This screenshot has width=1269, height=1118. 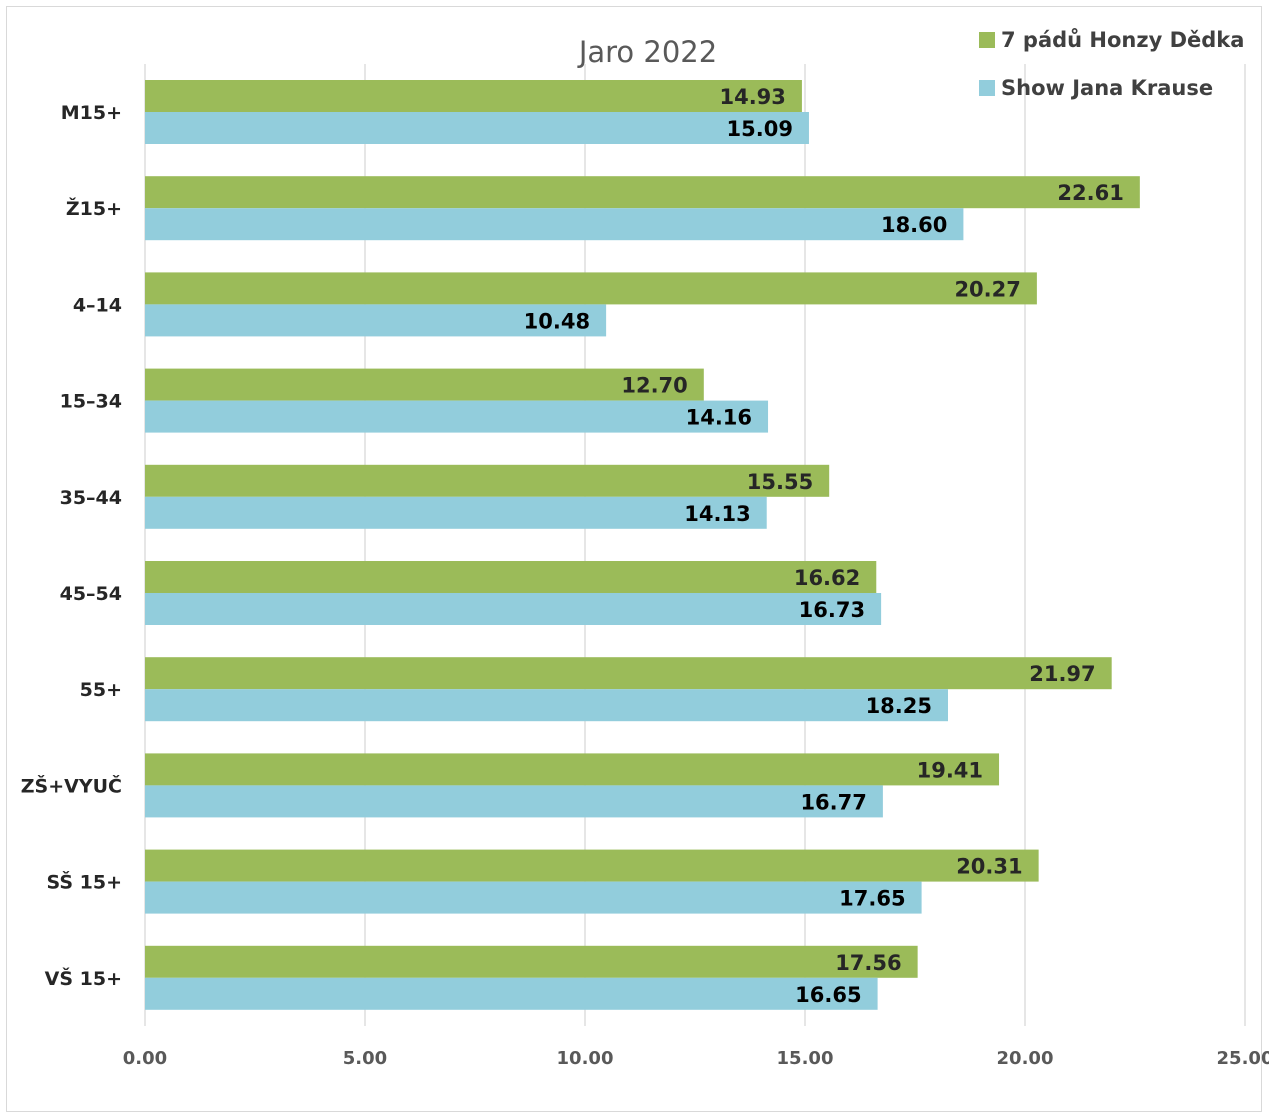 What do you see at coordinates (752, 97) in the screenshot?
I see `data-label: 14.93` at bounding box center [752, 97].